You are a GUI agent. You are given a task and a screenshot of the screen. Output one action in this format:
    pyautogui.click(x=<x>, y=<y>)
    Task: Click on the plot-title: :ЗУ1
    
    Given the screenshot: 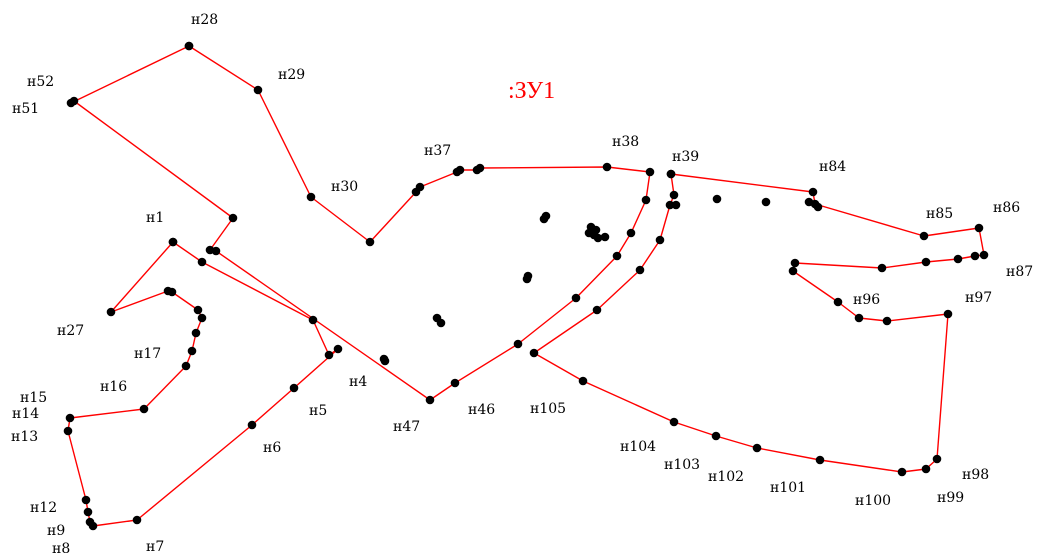 What is the action you would take?
    pyautogui.click(x=531, y=91)
    